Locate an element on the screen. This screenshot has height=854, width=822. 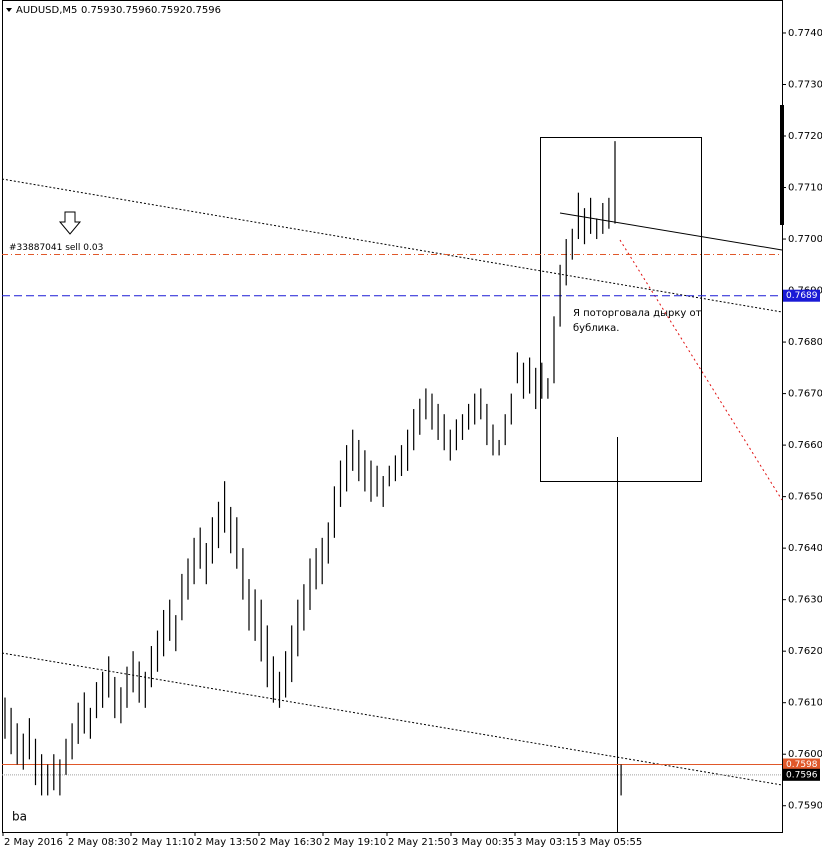
y-tick-label: 0.7680 is located at coordinates (805, 342).